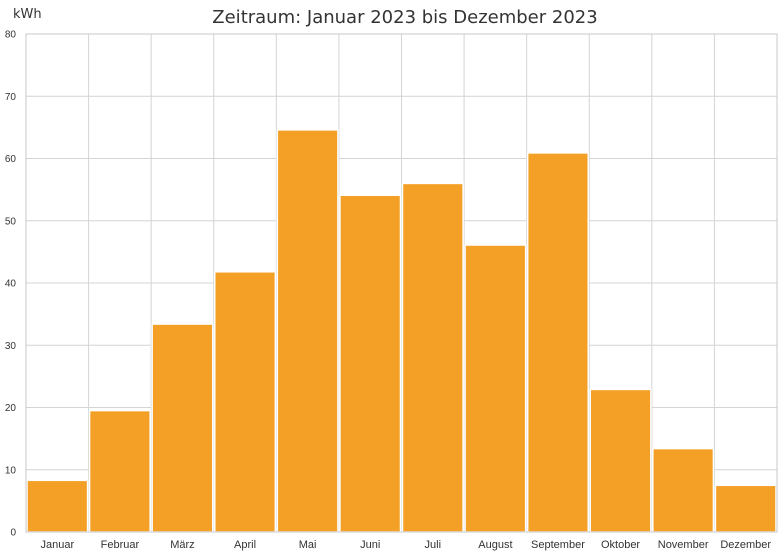 This screenshot has height=551, width=778. I want to click on y-tick-label: 40, so click(11, 284).